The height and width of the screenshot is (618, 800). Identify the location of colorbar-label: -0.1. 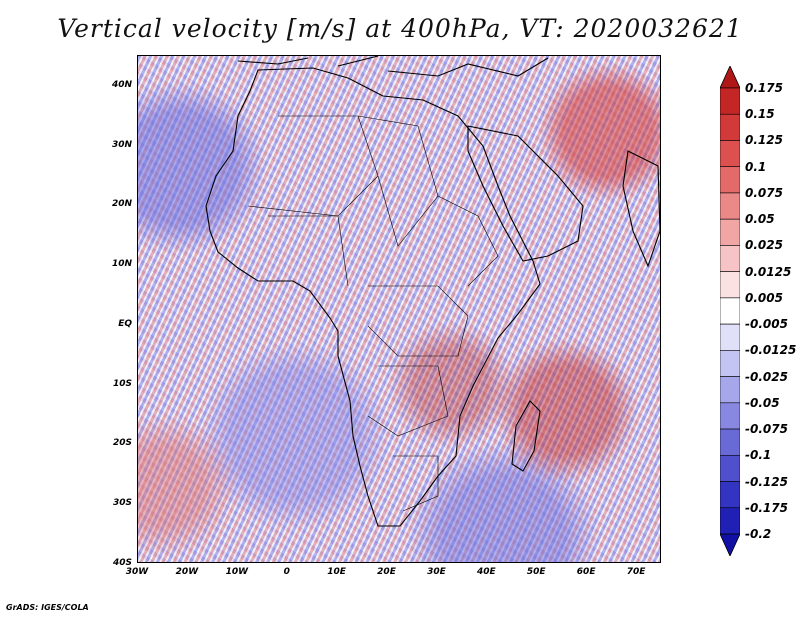
(758, 455).